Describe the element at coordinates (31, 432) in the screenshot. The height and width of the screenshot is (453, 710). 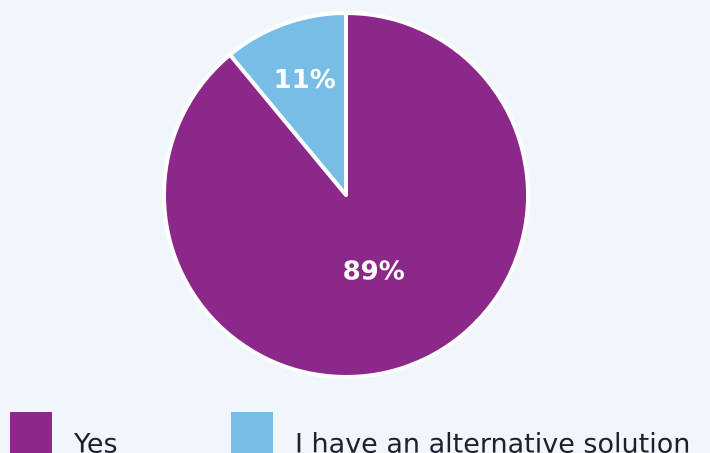
I see `legend-swatch-yes` at that location.